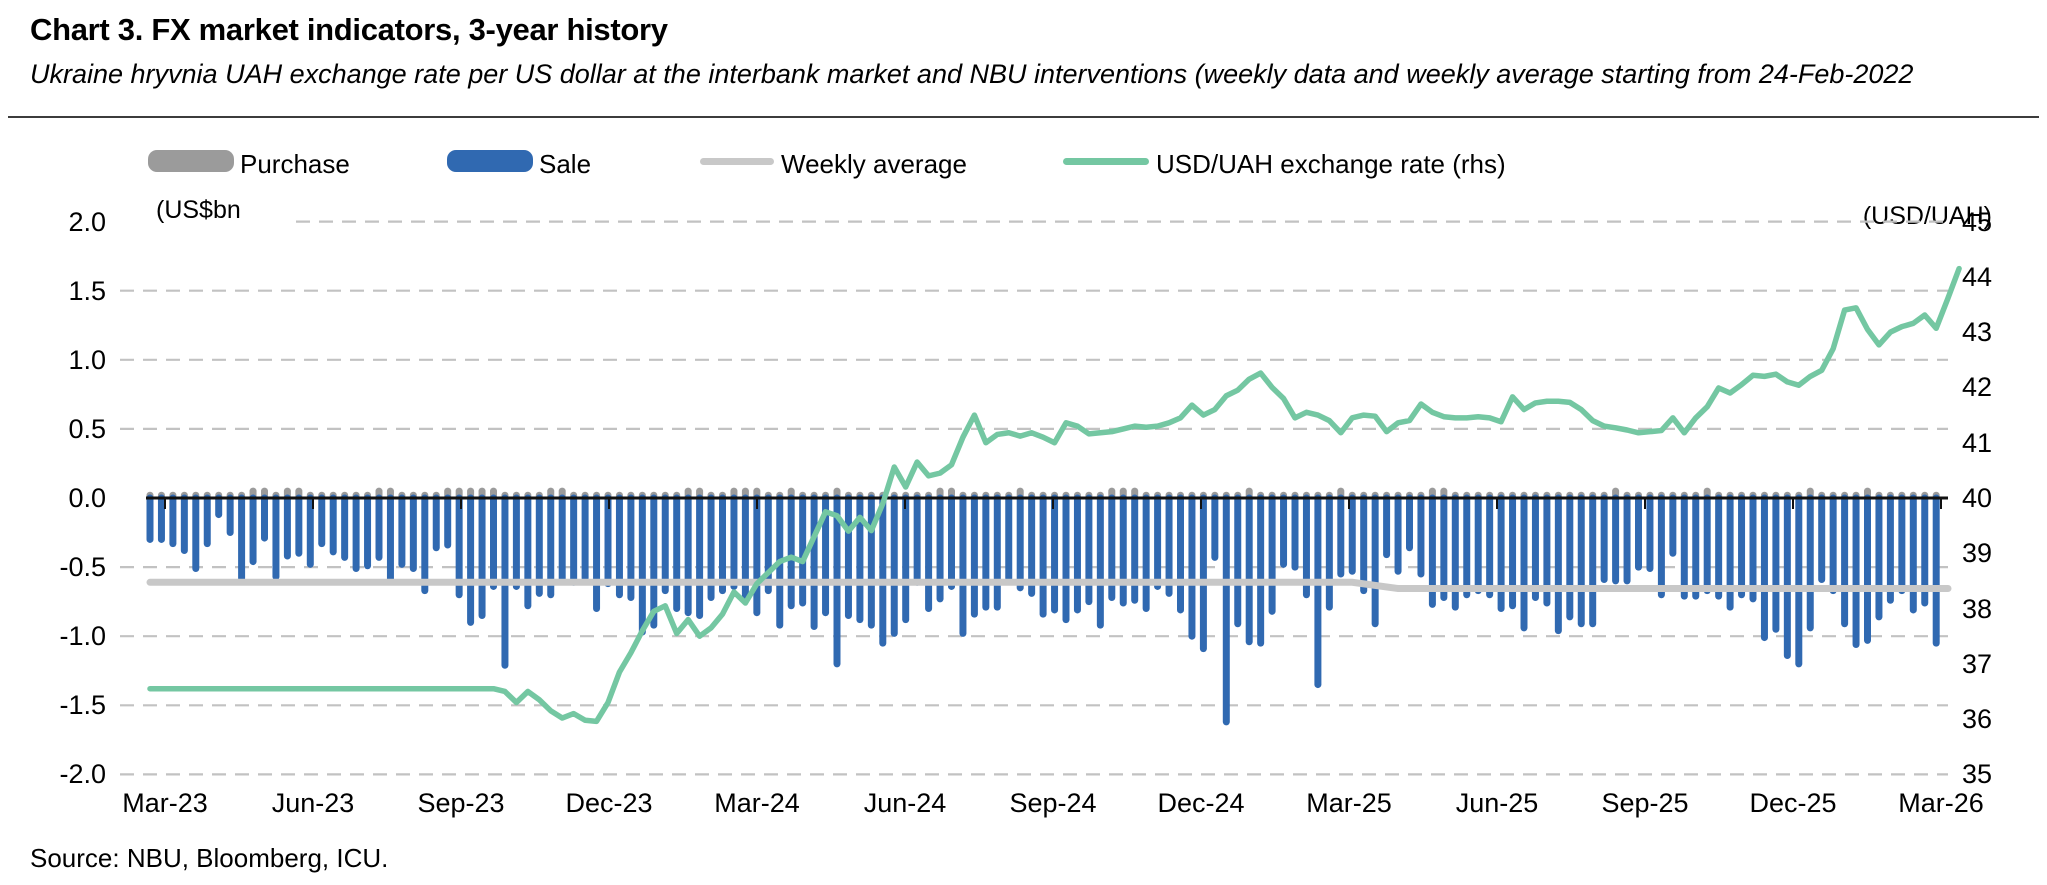  What do you see at coordinates (1941, 803) in the screenshot?
I see `x-axis-label: Mar-26` at bounding box center [1941, 803].